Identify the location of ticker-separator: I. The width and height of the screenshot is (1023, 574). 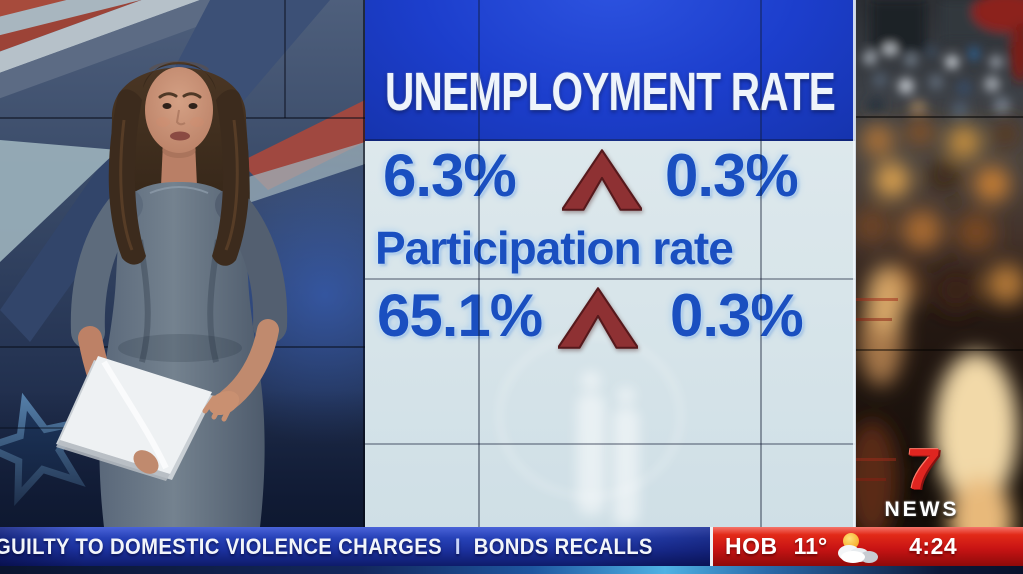
(457, 546).